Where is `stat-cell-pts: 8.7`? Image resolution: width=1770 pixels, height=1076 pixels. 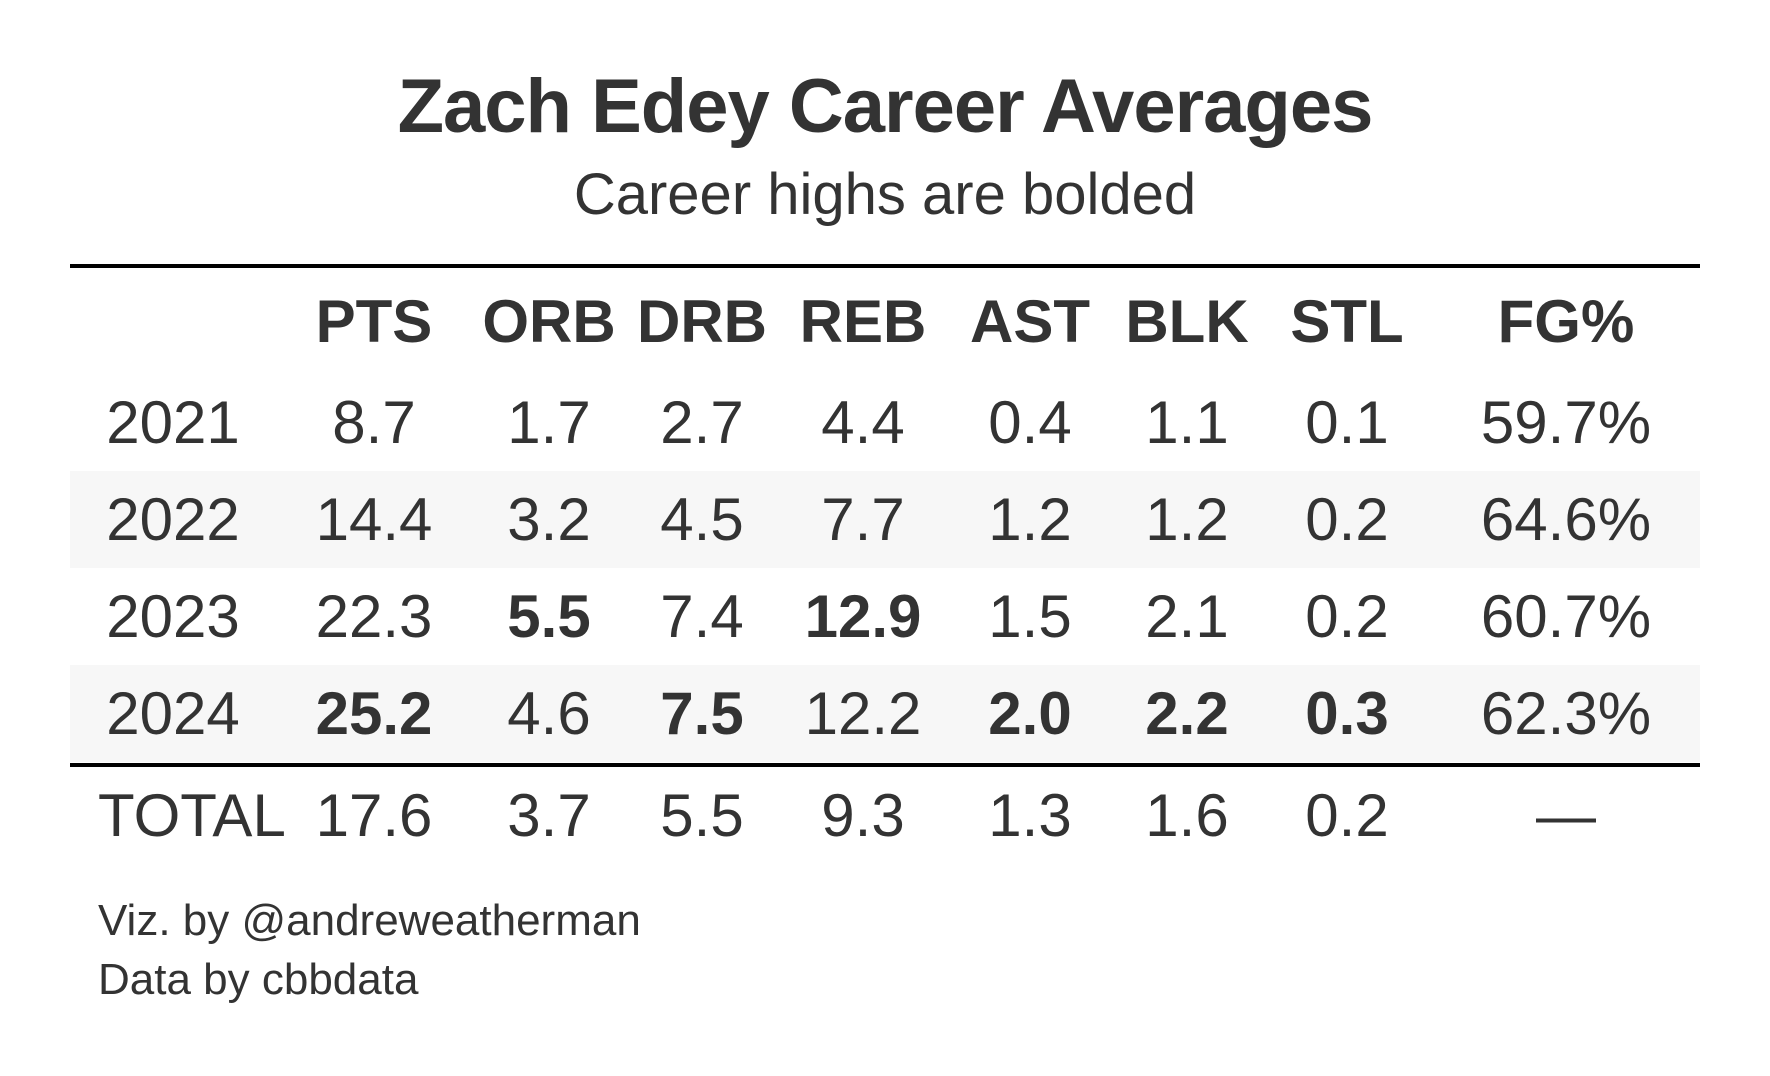 stat-cell-pts: 8.7 is located at coordinates (374, 422).